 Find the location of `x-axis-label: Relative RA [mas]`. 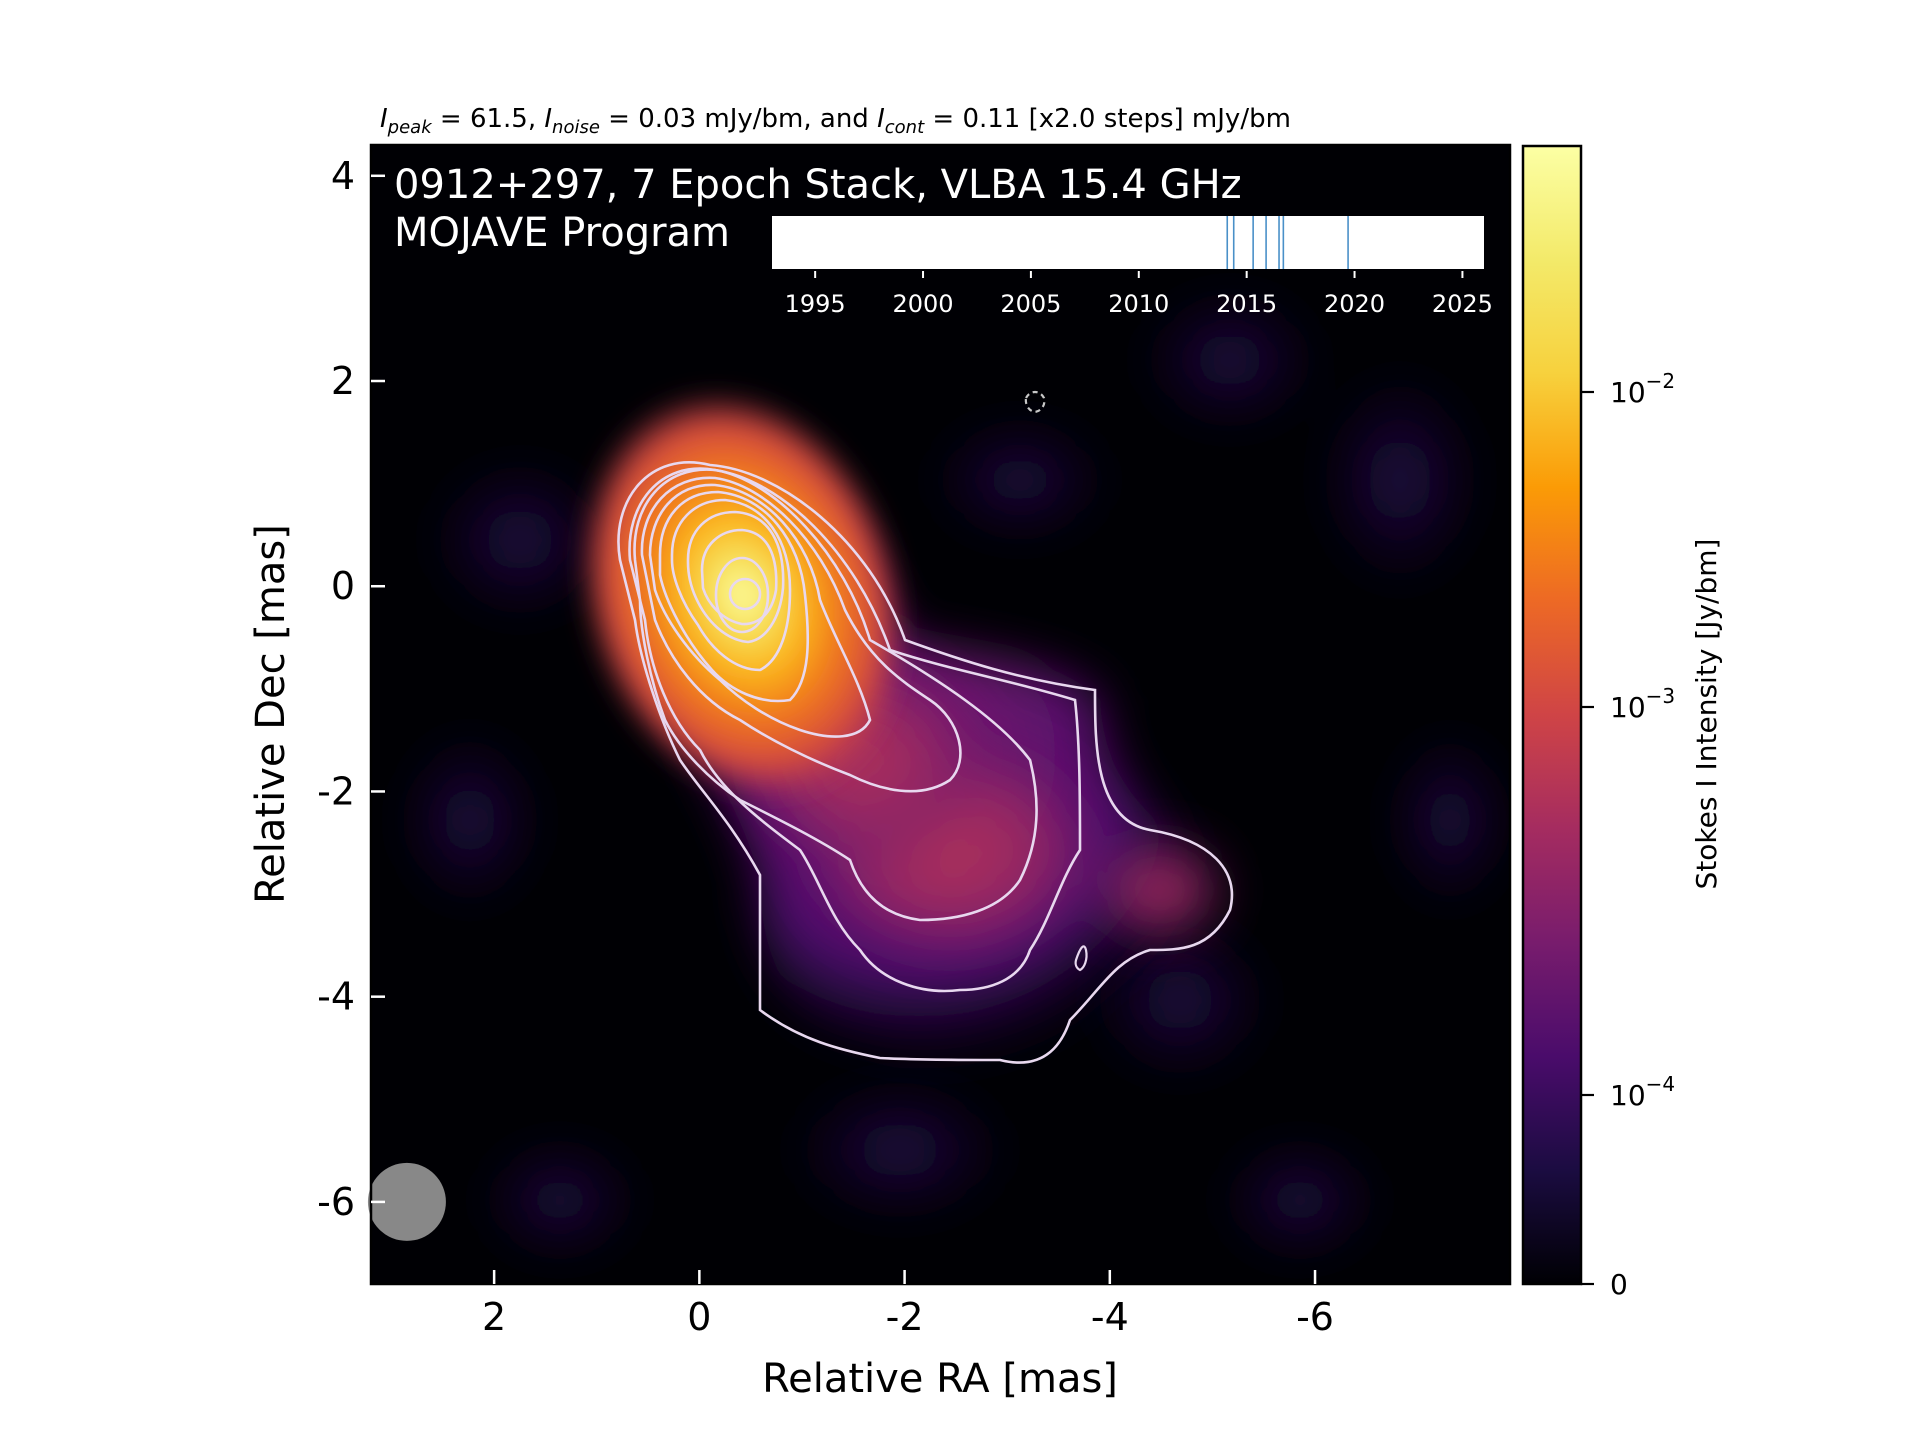

x-axis-label: Relative RA [mas] is located at coordinates (940, 1379).